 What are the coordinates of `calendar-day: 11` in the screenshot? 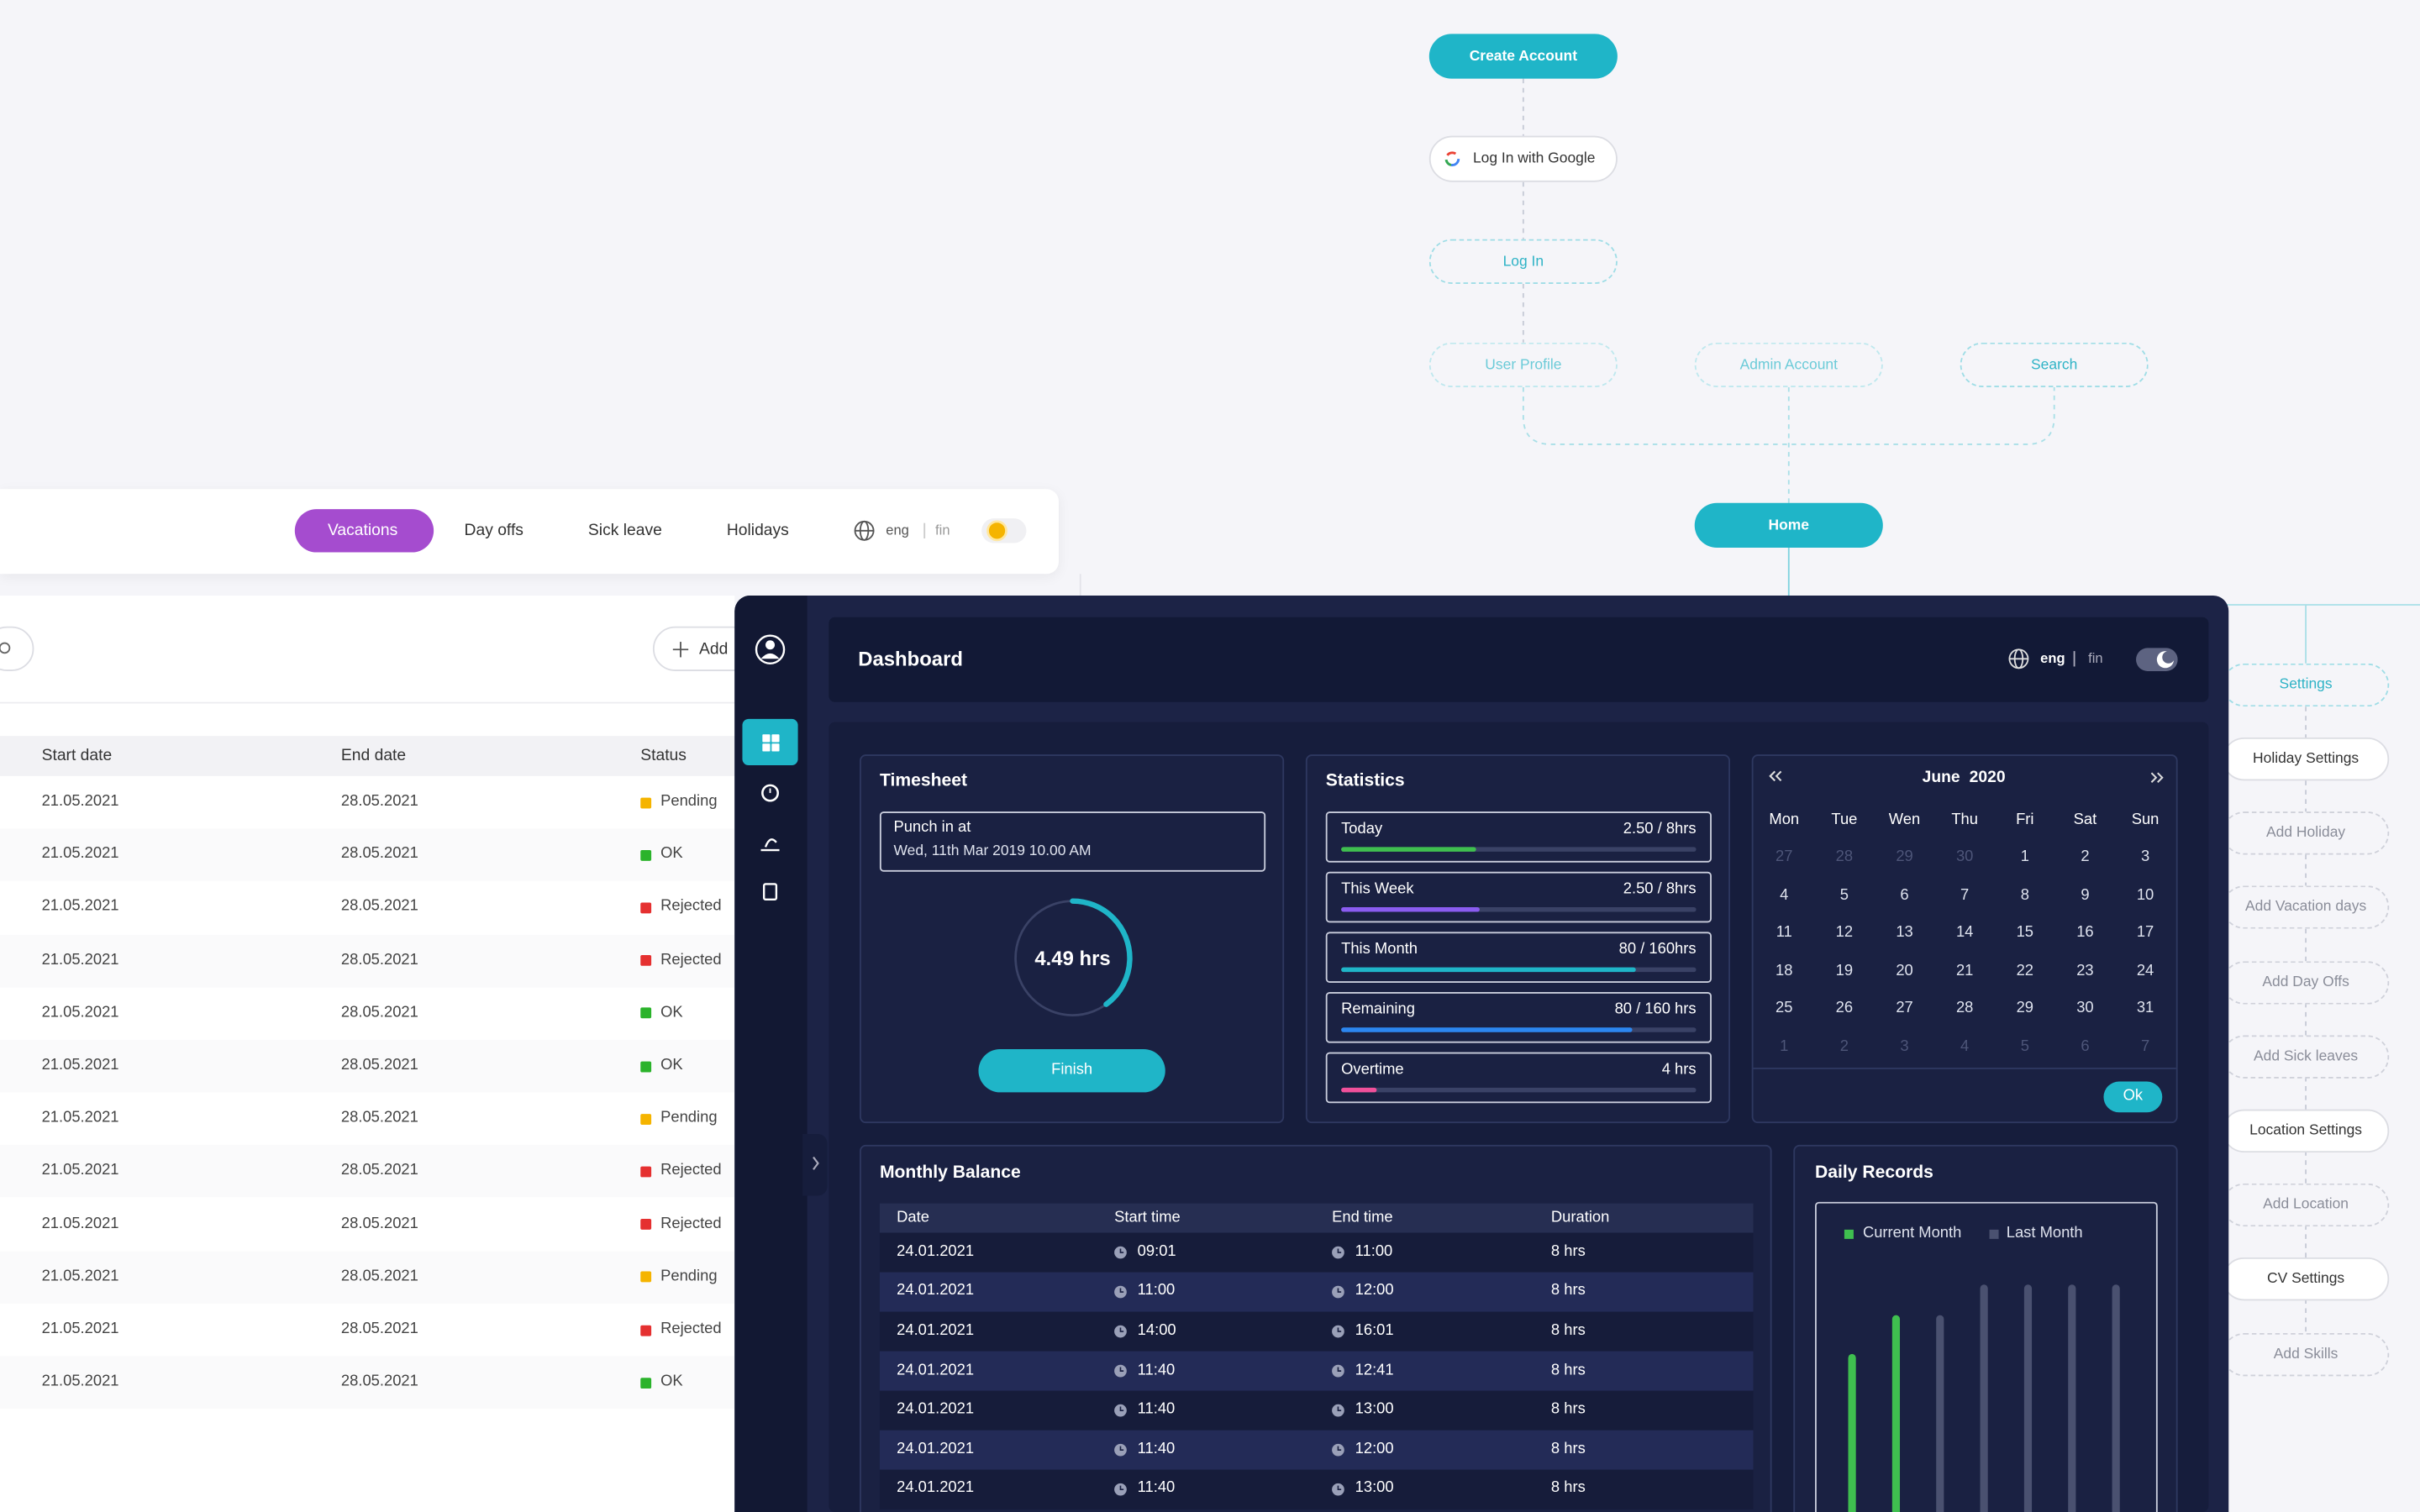 It's located at (1784, 933).